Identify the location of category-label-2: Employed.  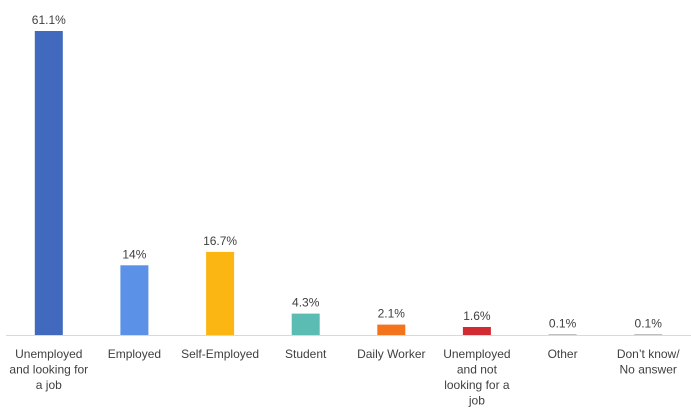
(134, 354).